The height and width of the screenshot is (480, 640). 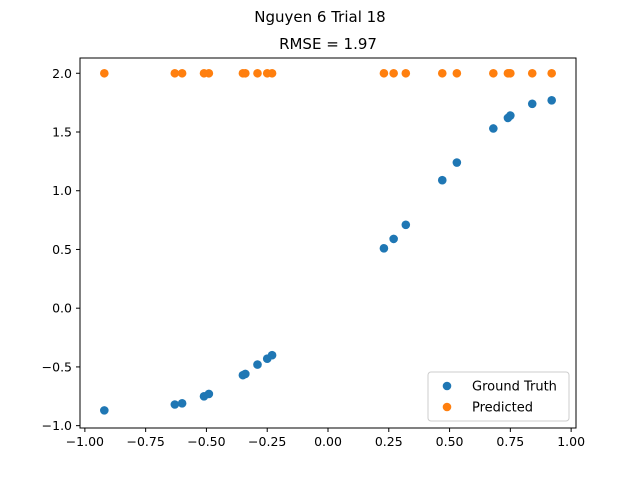 What do you see at coordinates (571, 441) in the screenshot?
I see `x-tick-label: 1.00` at bounding box center [571, 441].